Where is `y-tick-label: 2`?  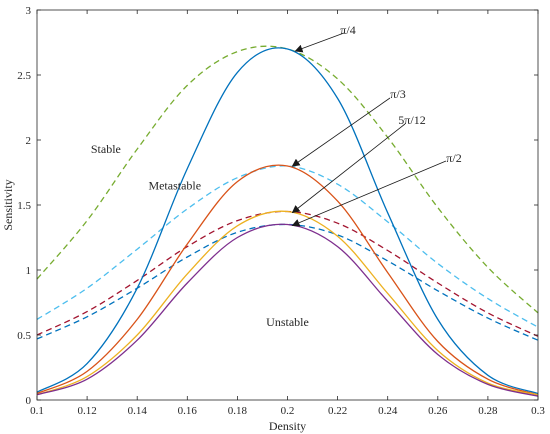
y-tick-label: 2 is located at coordinates (29, 141).